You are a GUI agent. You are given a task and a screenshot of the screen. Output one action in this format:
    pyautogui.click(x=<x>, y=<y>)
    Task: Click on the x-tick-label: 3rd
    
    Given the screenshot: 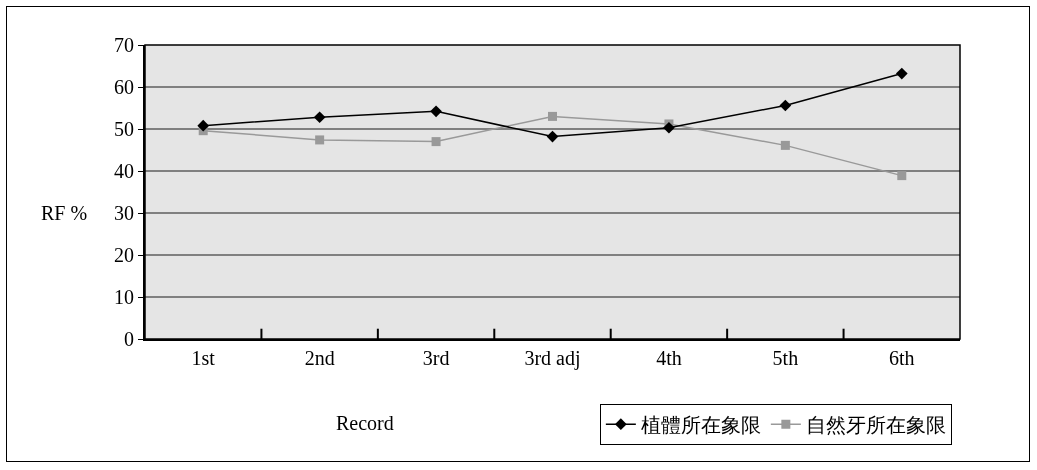 What is the action you would take?
    pyautogui.click(x=436, y=358)
    